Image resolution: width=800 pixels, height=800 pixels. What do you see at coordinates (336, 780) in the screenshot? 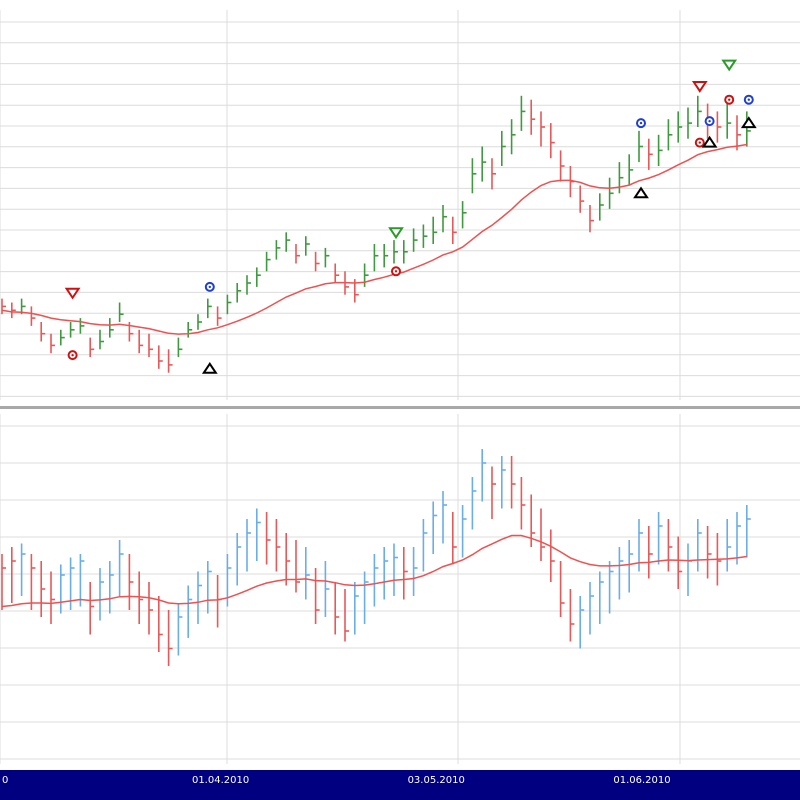
I see `date-axis-labels: 0 01.04.2010 03.05.2010 01.06.2010` at bounding box center [336, 780].